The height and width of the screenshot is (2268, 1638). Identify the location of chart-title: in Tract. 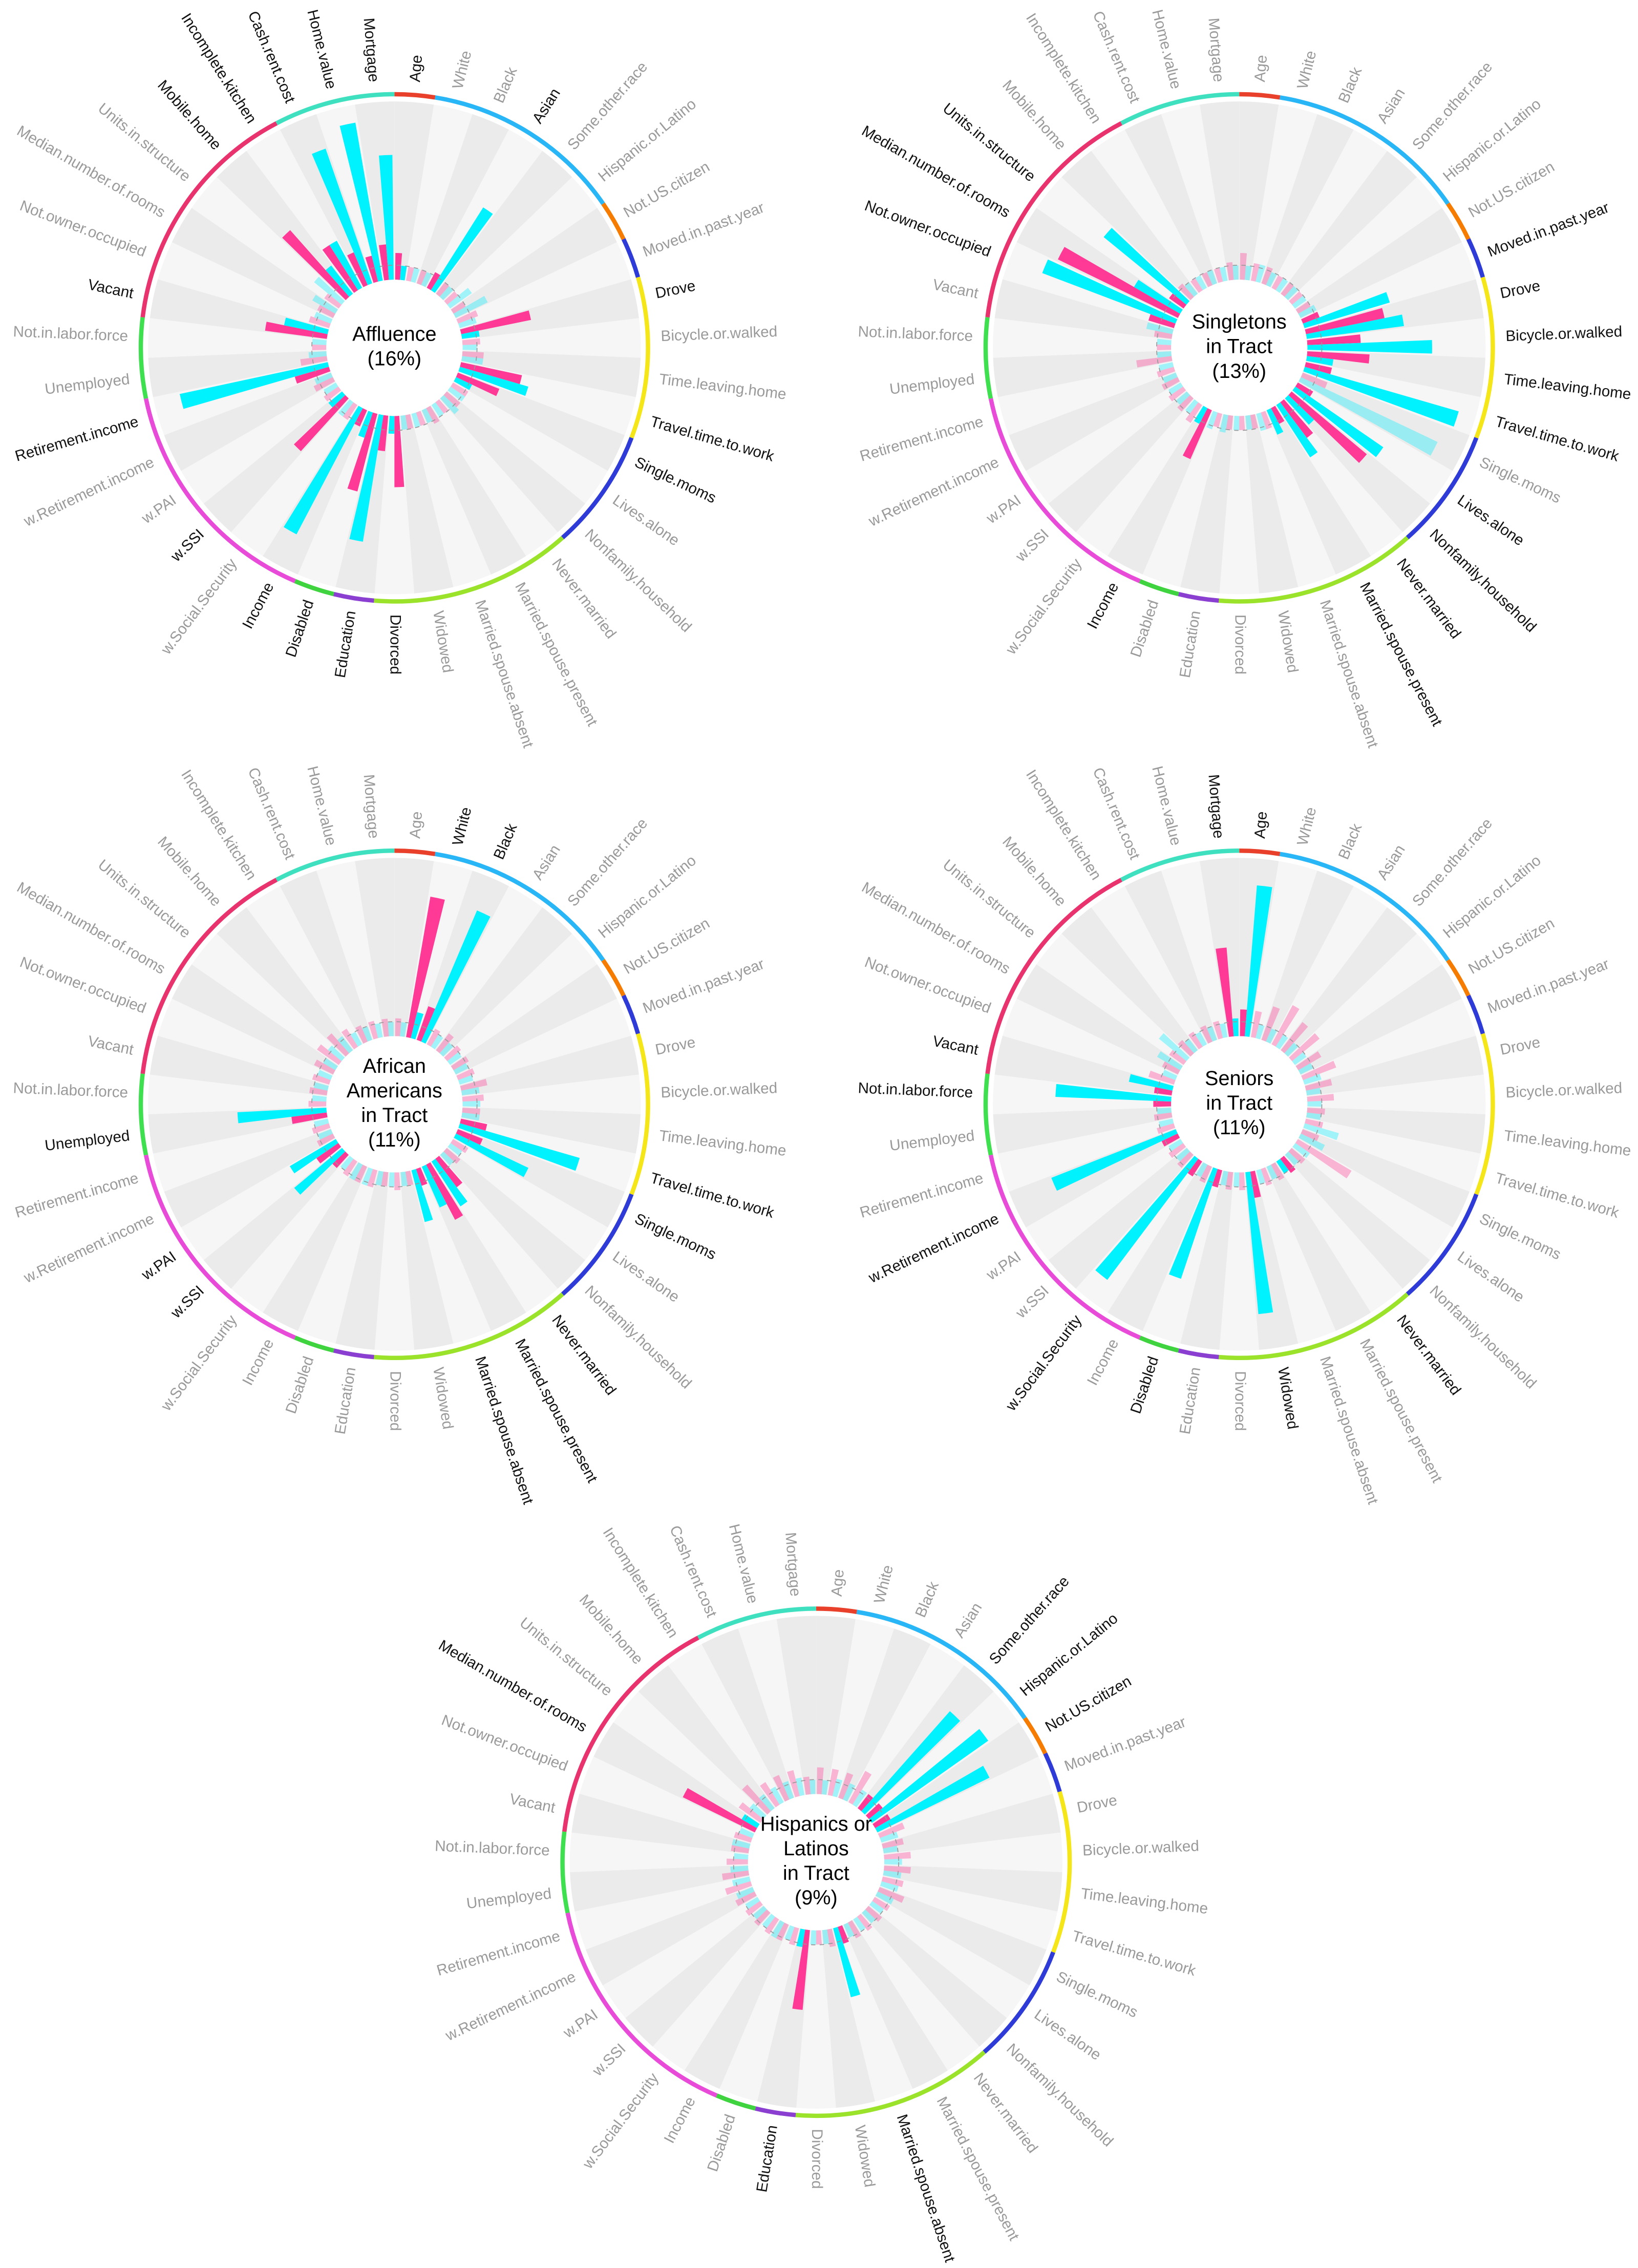
(816, 1873).